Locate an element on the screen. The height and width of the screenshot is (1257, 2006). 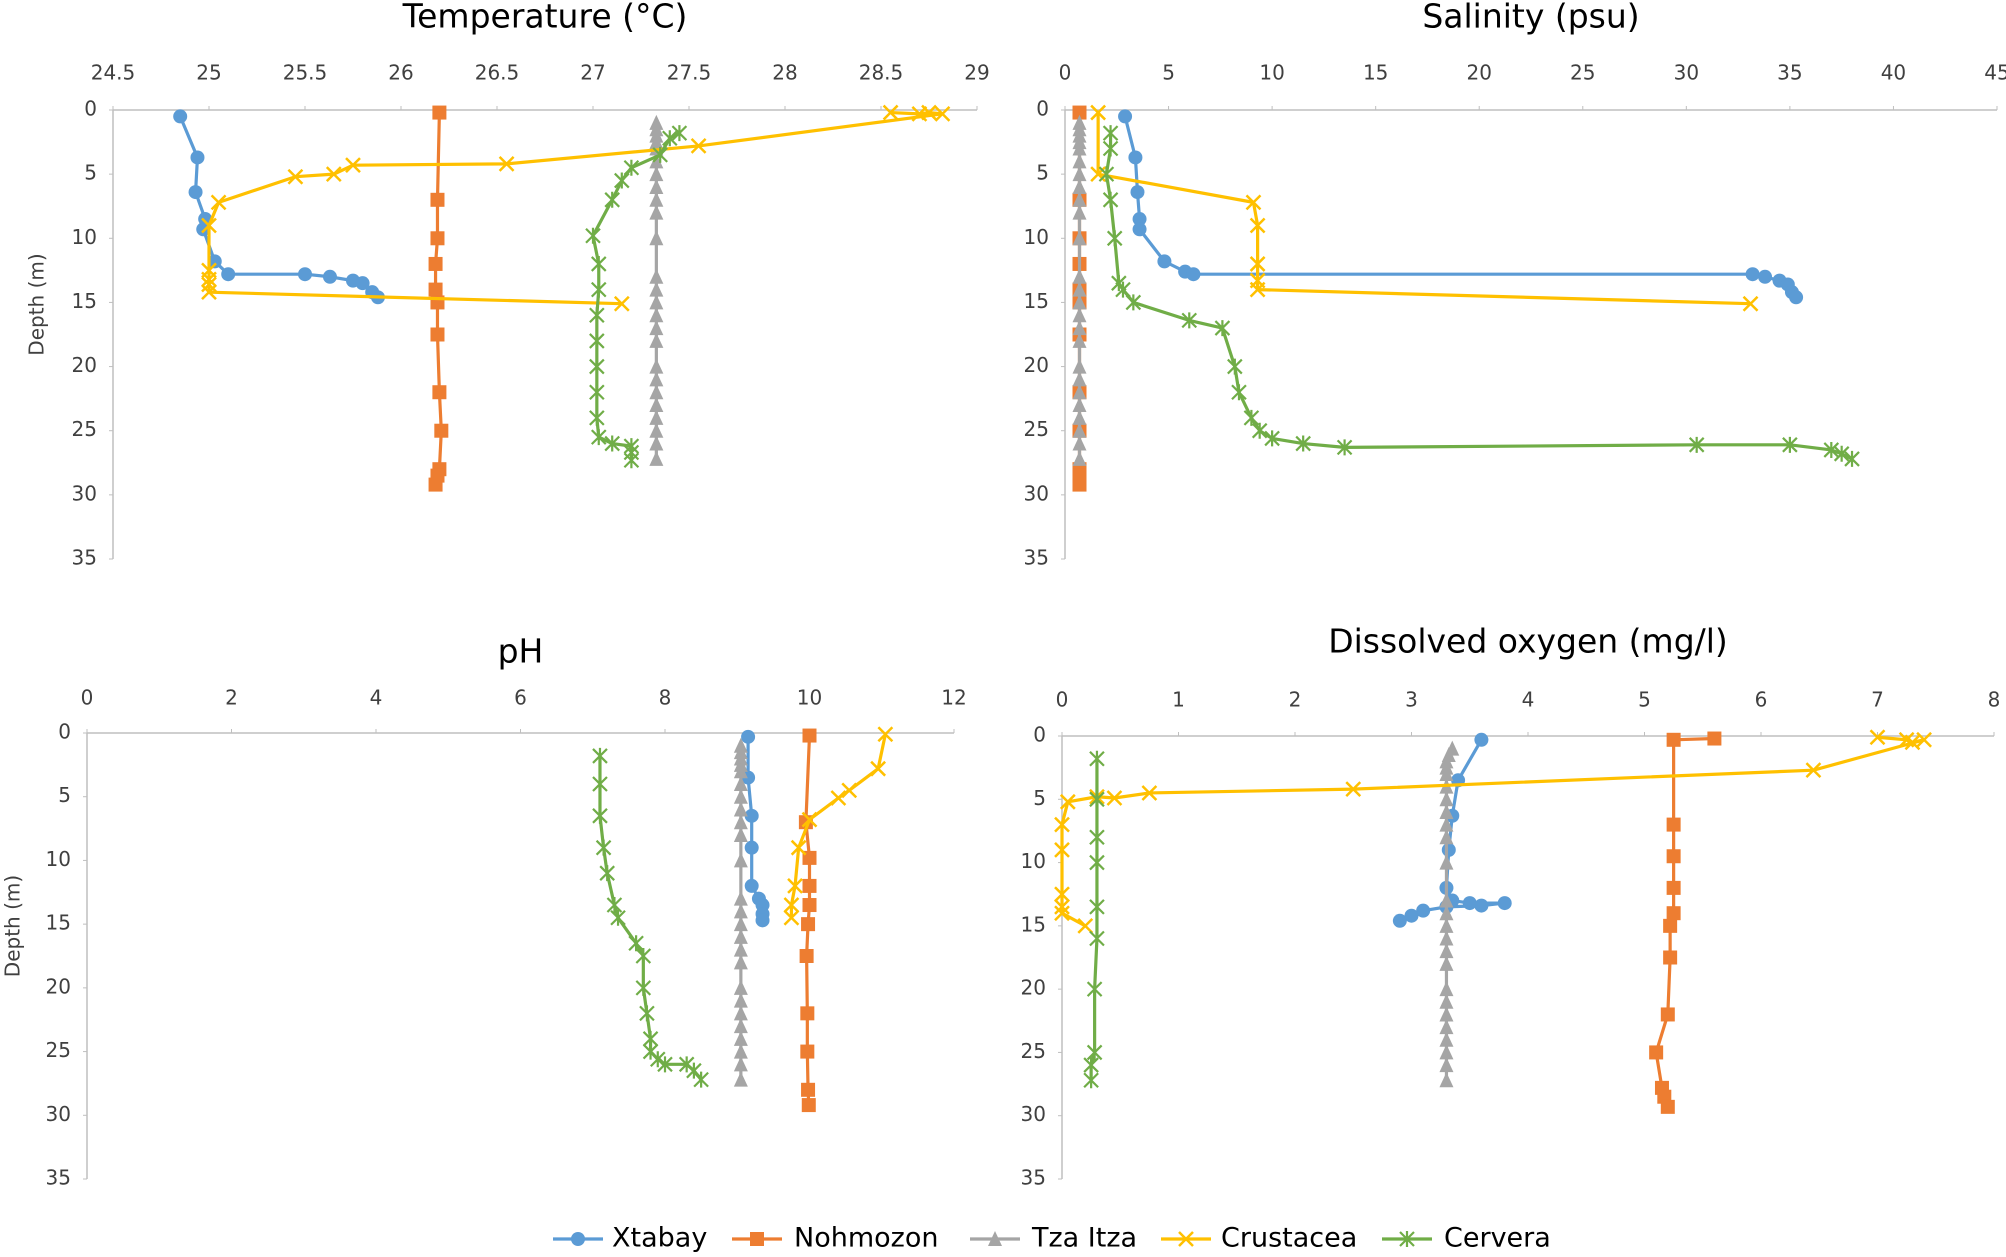
chart-title: Dissolved oxygen (mg/l) is located at coordinates (1528, 641).